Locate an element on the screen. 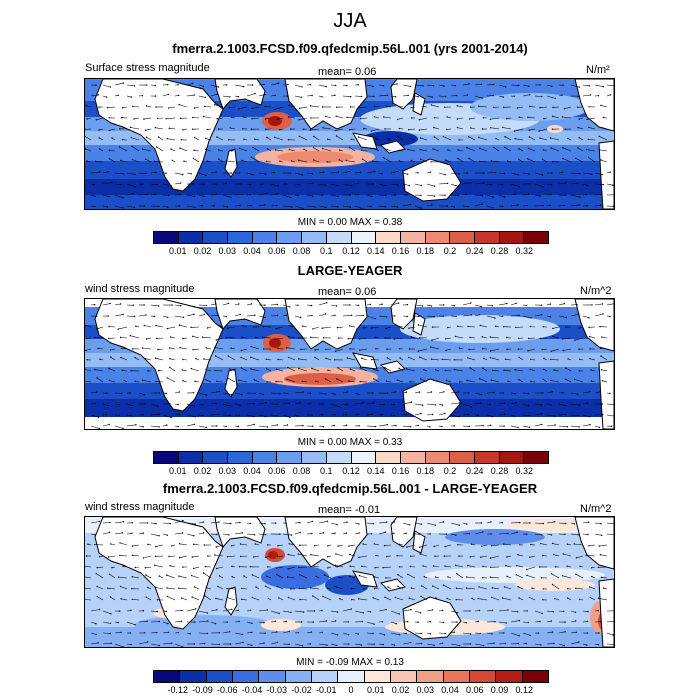 The height and width of the screenshot is (700, 700). panel-3-colorbar is located at coordinates (351, 676).